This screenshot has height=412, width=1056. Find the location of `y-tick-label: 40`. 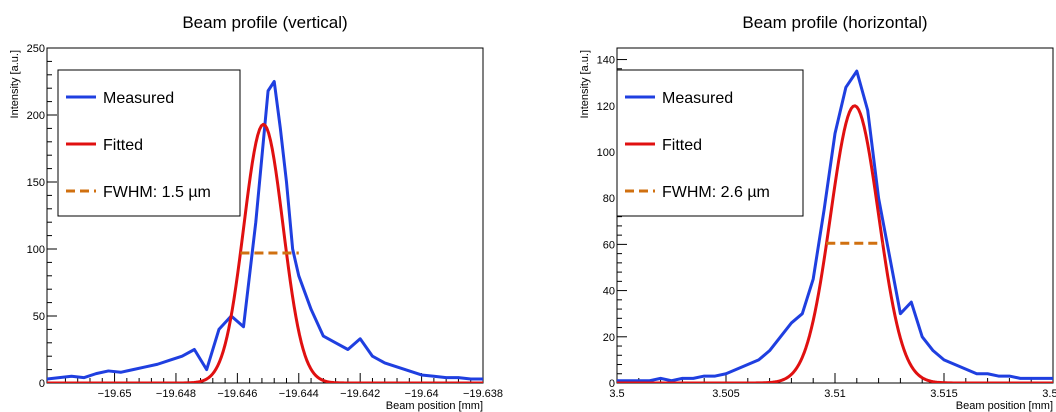

y-tick-label: 40 is located at coordinates (609, 292).